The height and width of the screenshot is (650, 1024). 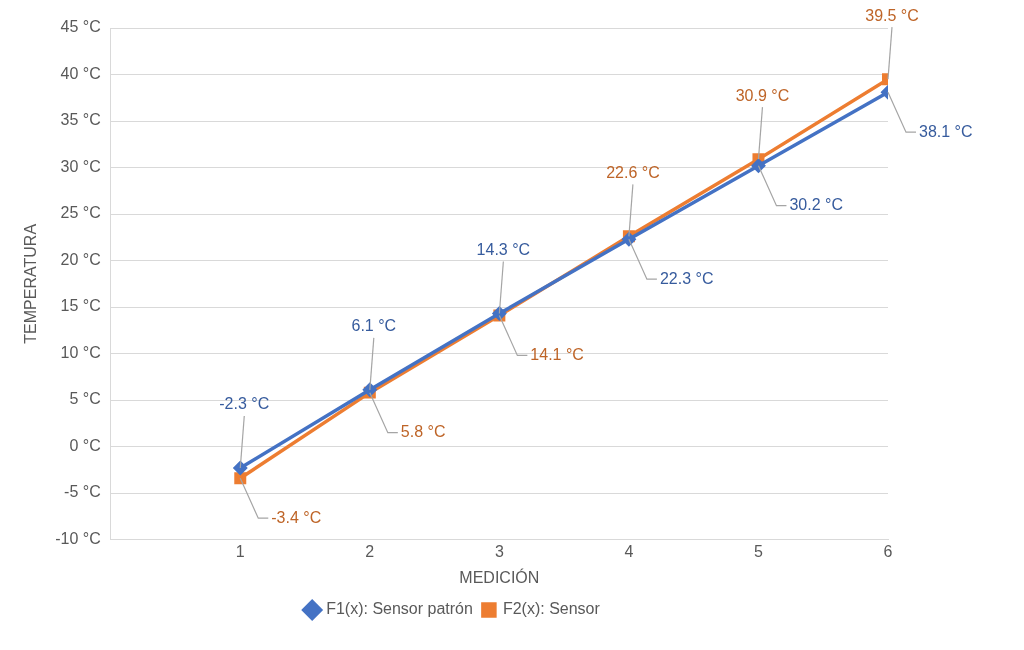 What do you see at coordinates (557, 354) in the screenshot?
I see `data-label: 14.1 °C` at bounding box center [557, 354].